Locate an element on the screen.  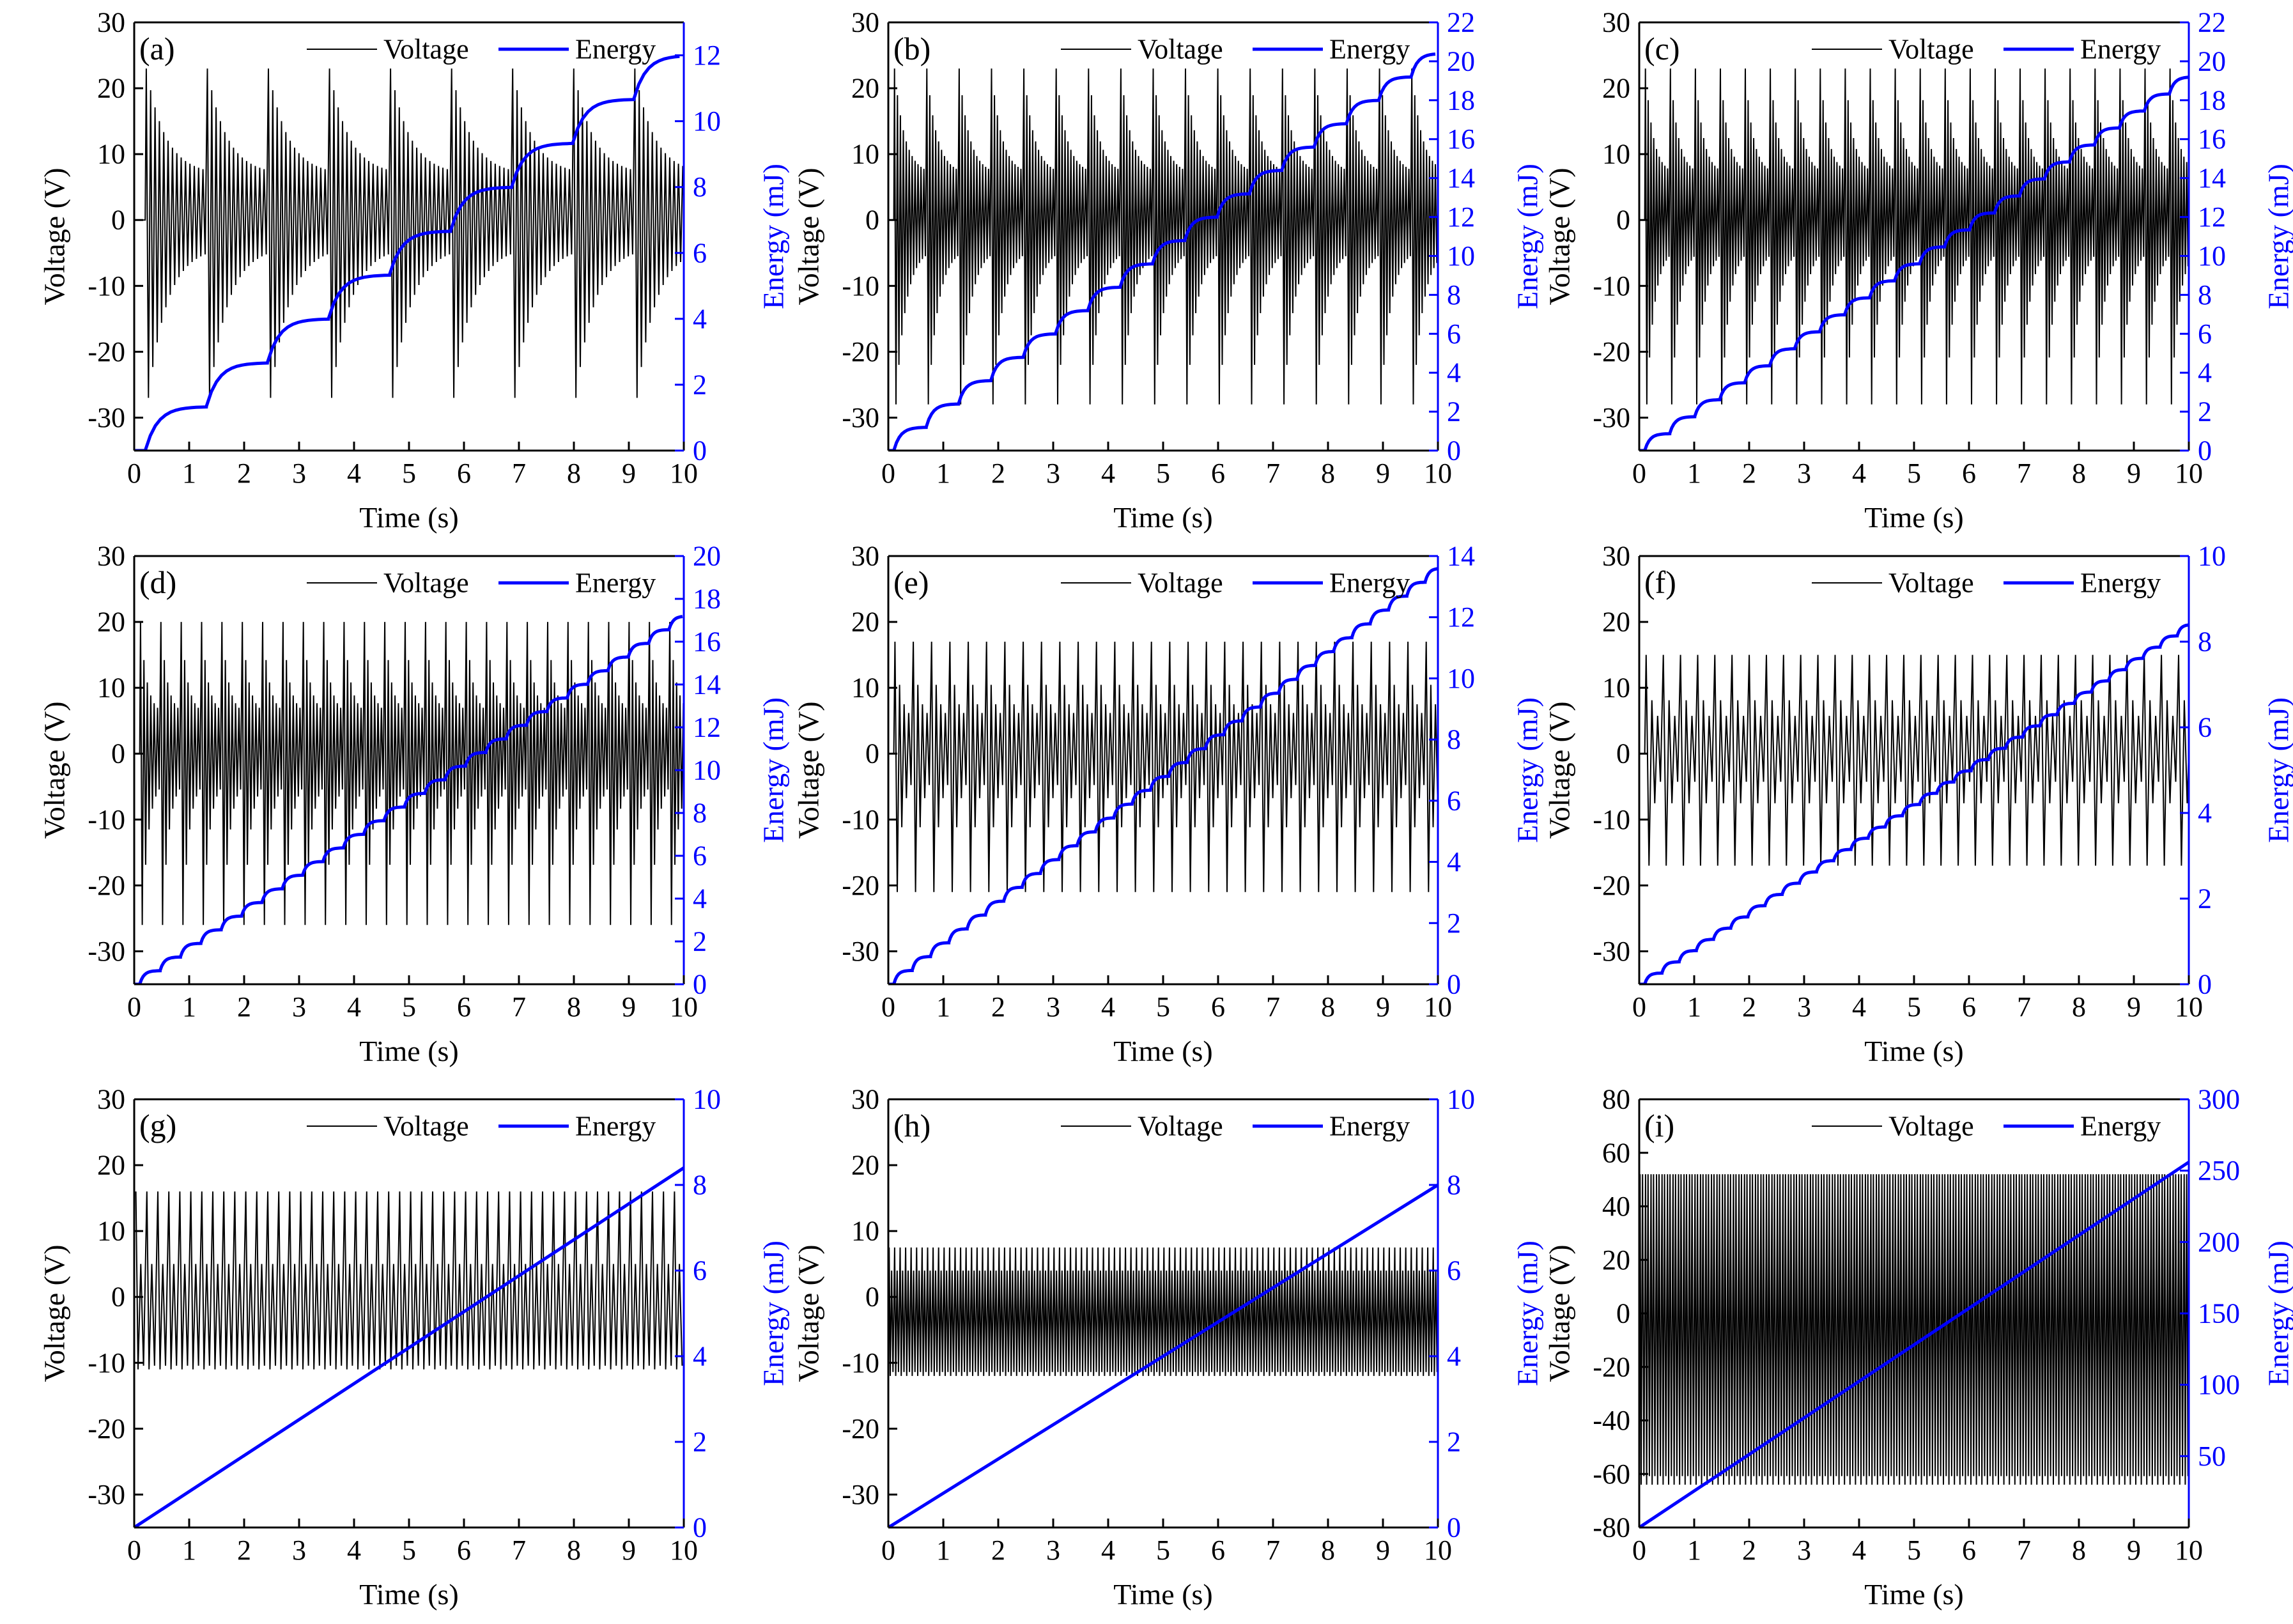
x-tick-label: 8 is located at coordinates (2079, 473).